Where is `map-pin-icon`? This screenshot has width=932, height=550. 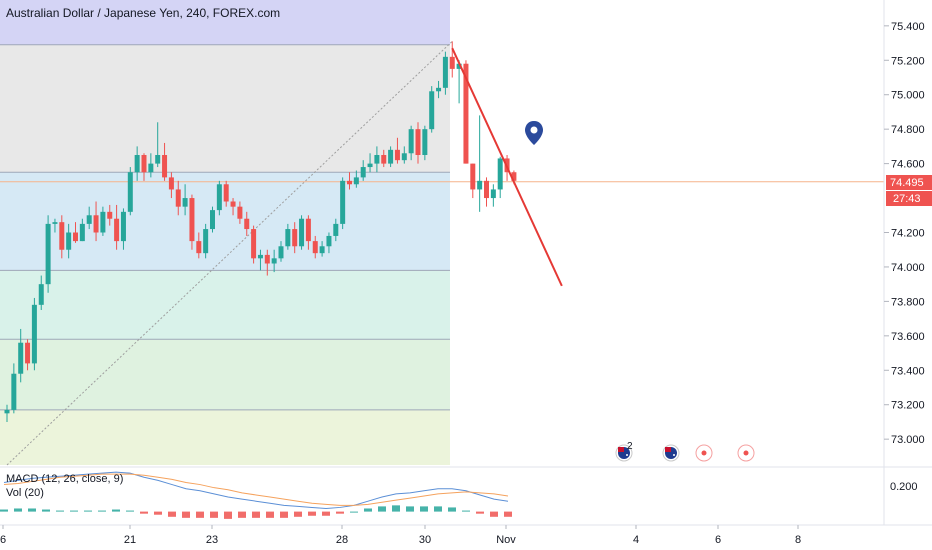 map-pin-icon is located at coordinates (534, 133).